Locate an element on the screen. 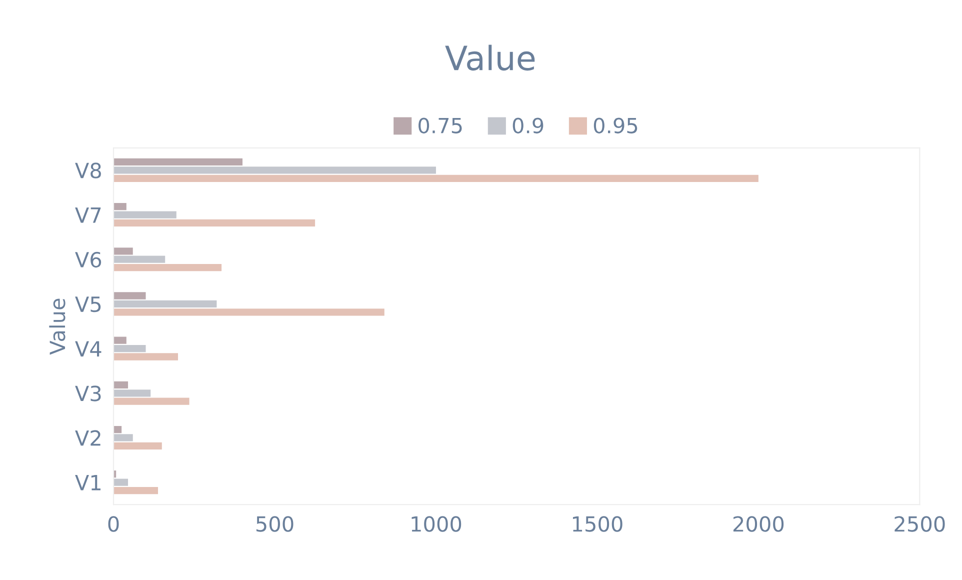 This screenshot has height=580, width=962. y-tick-label: V6 is located at coordinates (88, 260).